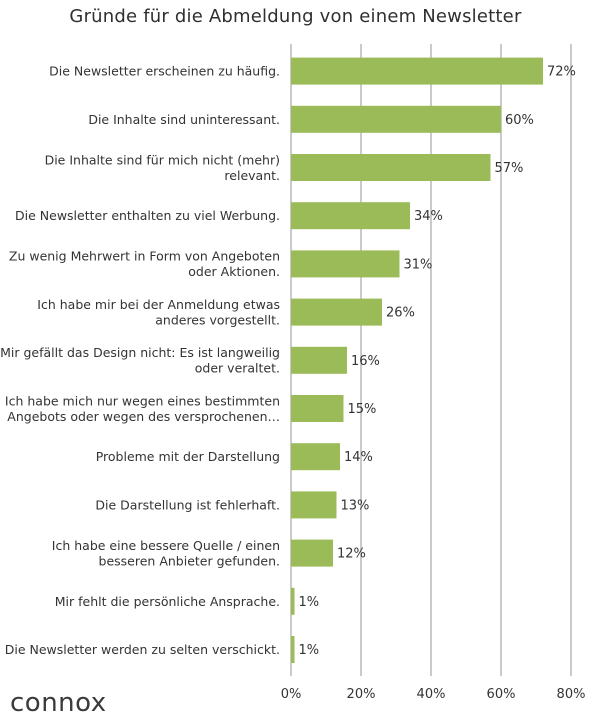 The image size is (591, 726). Describe the element at coordinates (358, 457) in the screenshot. I see `data-label: 14%` at that location.